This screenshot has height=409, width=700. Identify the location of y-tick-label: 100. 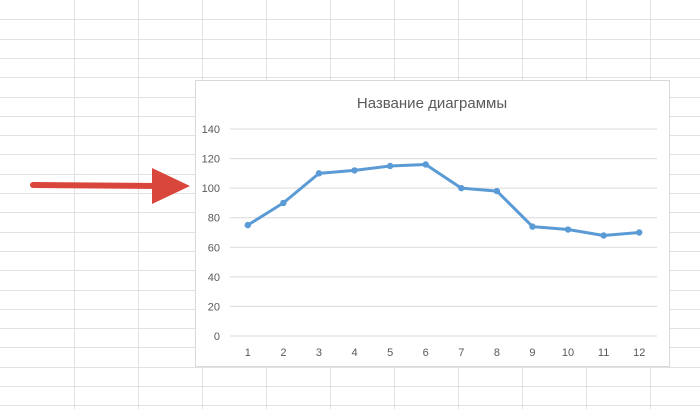
(211, 189).